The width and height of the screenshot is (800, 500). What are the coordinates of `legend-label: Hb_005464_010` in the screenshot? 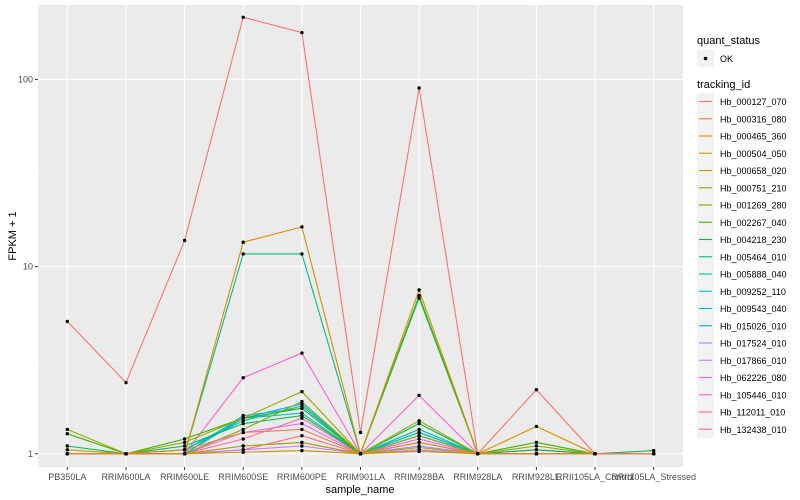 It's located at (753, 257).